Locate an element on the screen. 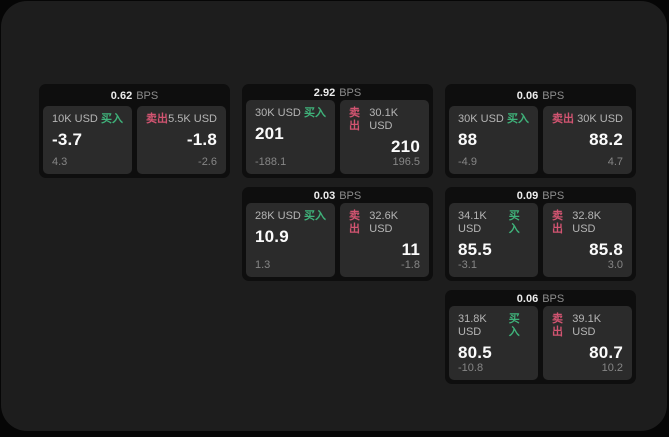 The image size is (669, 437). buy-amount: 34.1K USD is located at coordinates (472, 222).